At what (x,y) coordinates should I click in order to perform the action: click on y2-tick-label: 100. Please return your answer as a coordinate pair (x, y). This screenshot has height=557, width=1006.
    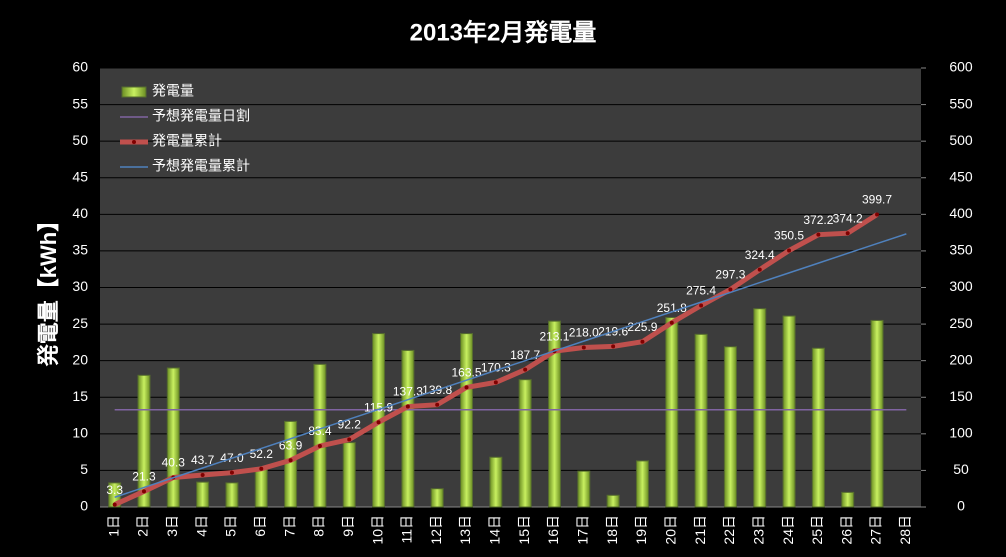
    Looking at the image, I should click on (961, 433).